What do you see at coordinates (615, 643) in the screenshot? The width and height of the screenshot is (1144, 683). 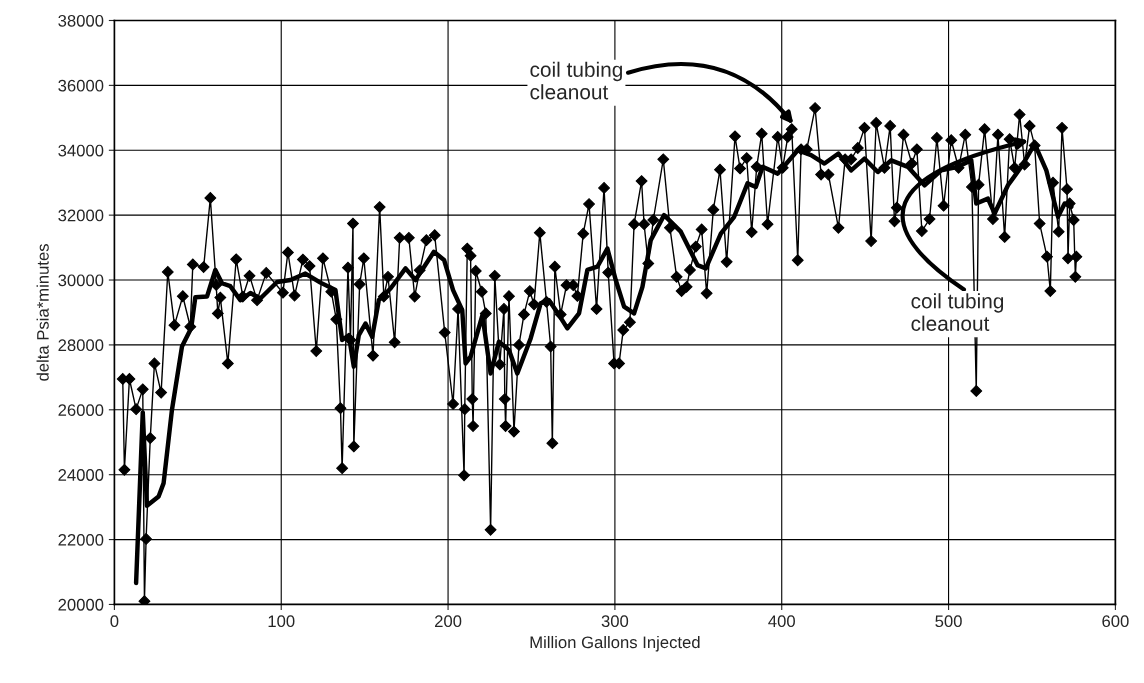 I see `x-axis-title: Million Gallons Injected` at bounding box center [615, 643].